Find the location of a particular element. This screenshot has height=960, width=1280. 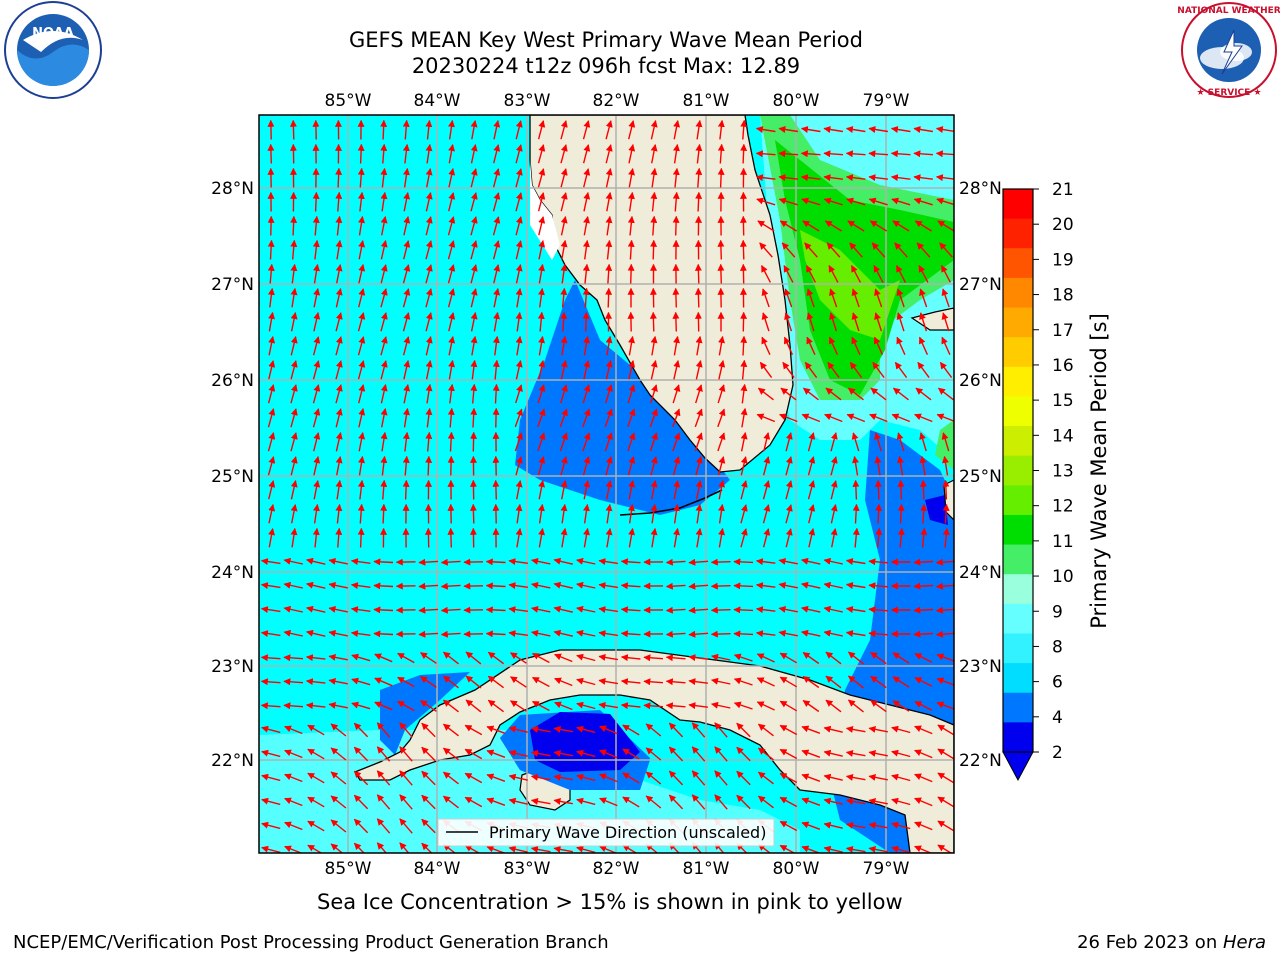

legend-box is located at coordinates (606, 832).